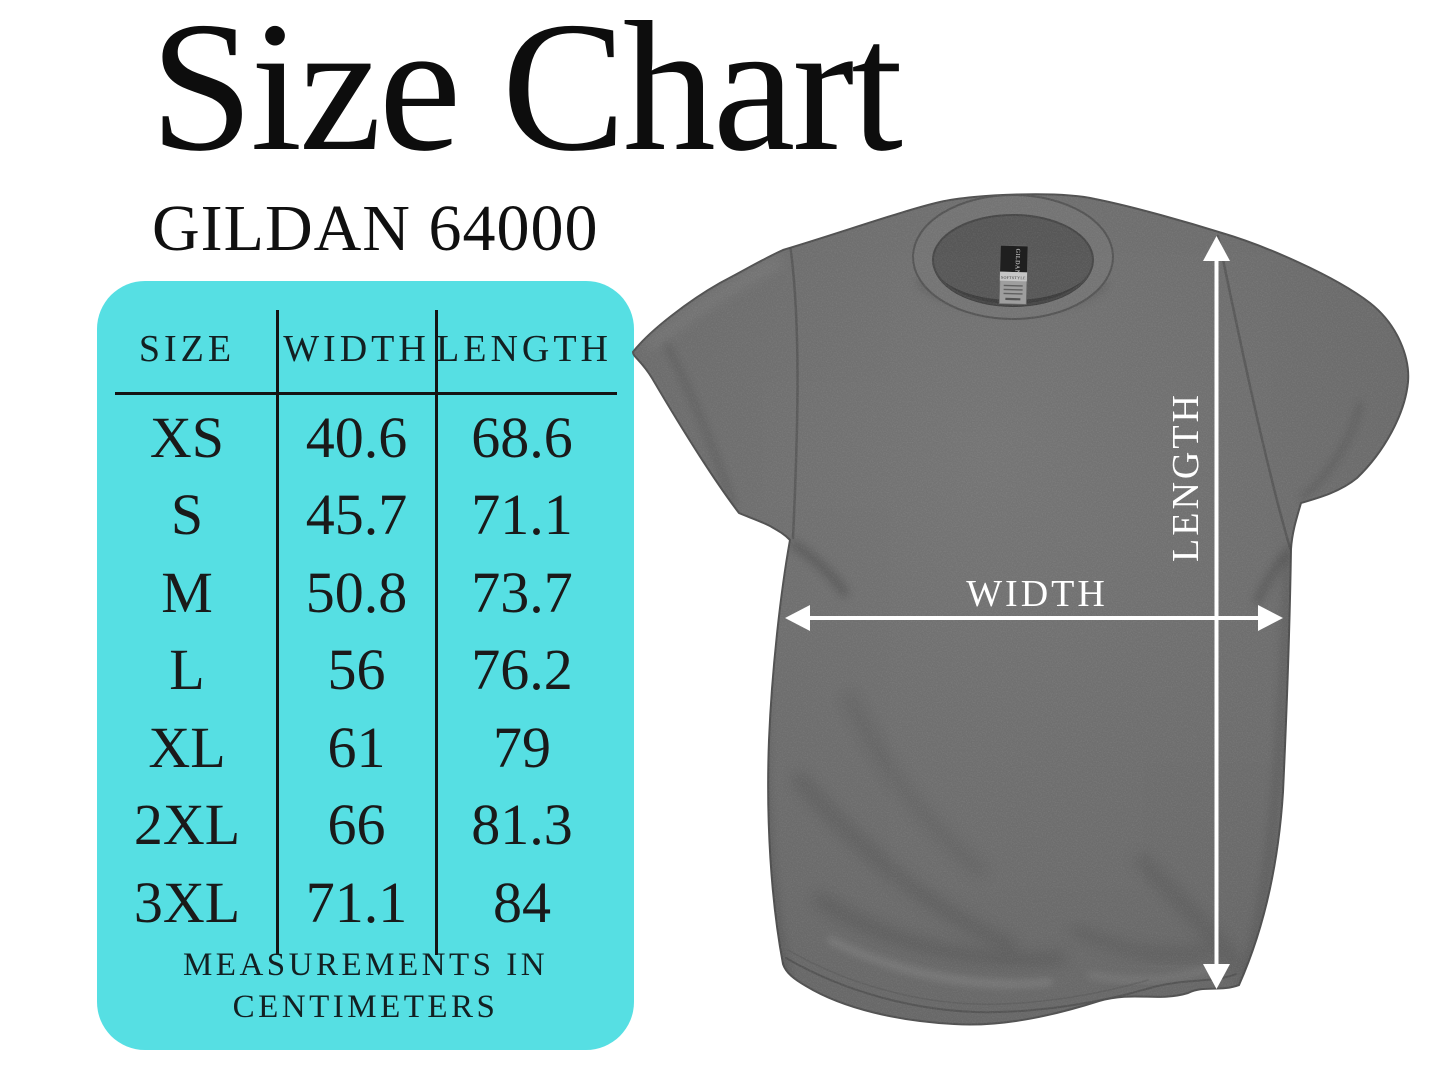 The width and height of the screenshot is (1445, 1084). Describe the element at coordinates (1270, 618) in the screenshot. I see `arrowhead-right-icon` at that location.